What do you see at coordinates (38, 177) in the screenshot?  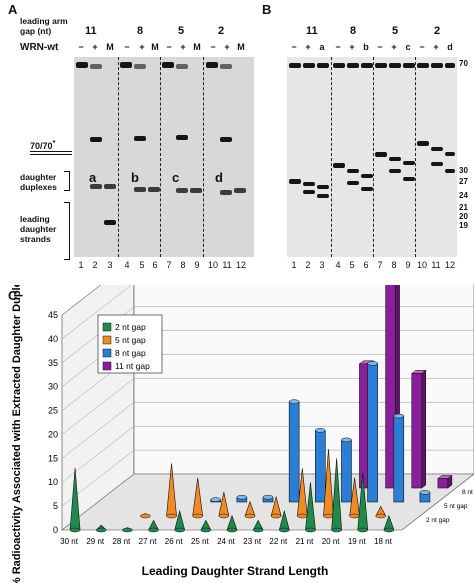 I see `label-daughter-duplexes-line1: daughter` at bounding box center [38, 177].